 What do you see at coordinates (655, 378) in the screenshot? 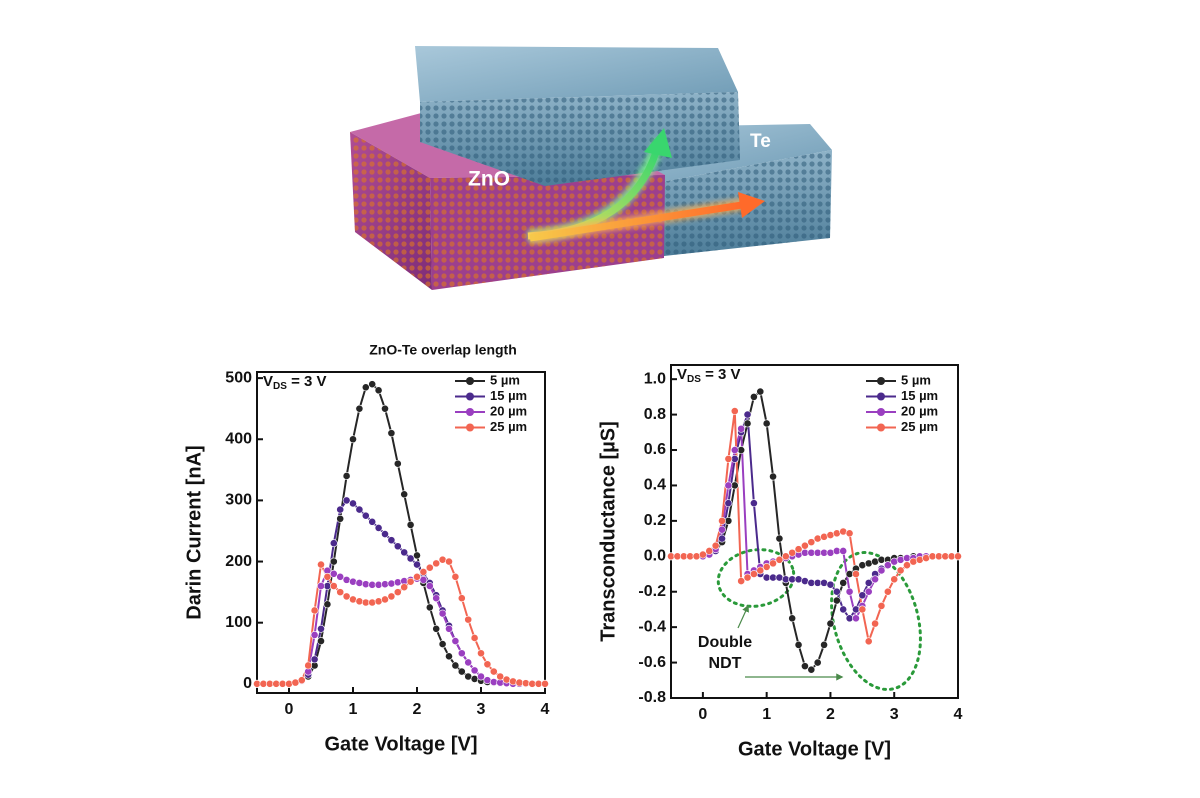
I see `y-tick-label: 1.0` at bounding box center [655, 378].